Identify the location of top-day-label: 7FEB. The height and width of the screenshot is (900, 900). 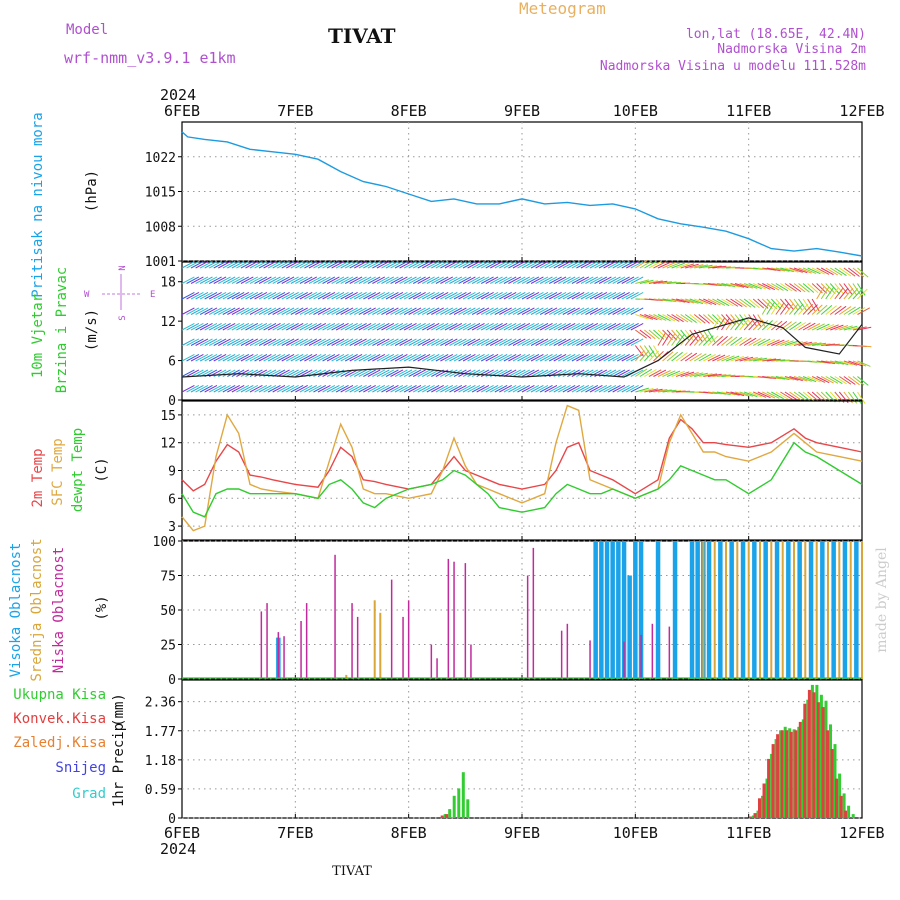
(295, 111).